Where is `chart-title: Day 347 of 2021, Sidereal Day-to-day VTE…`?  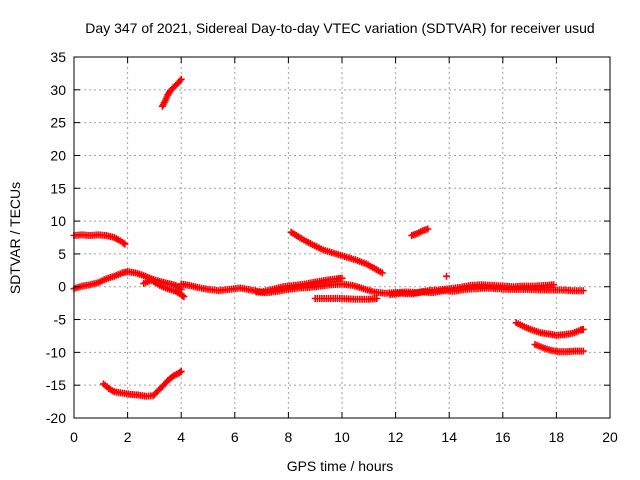
chart-title: Day 347 of 2021, Sidereal Day-to-day VTE… is located at coordinates (339, 28).